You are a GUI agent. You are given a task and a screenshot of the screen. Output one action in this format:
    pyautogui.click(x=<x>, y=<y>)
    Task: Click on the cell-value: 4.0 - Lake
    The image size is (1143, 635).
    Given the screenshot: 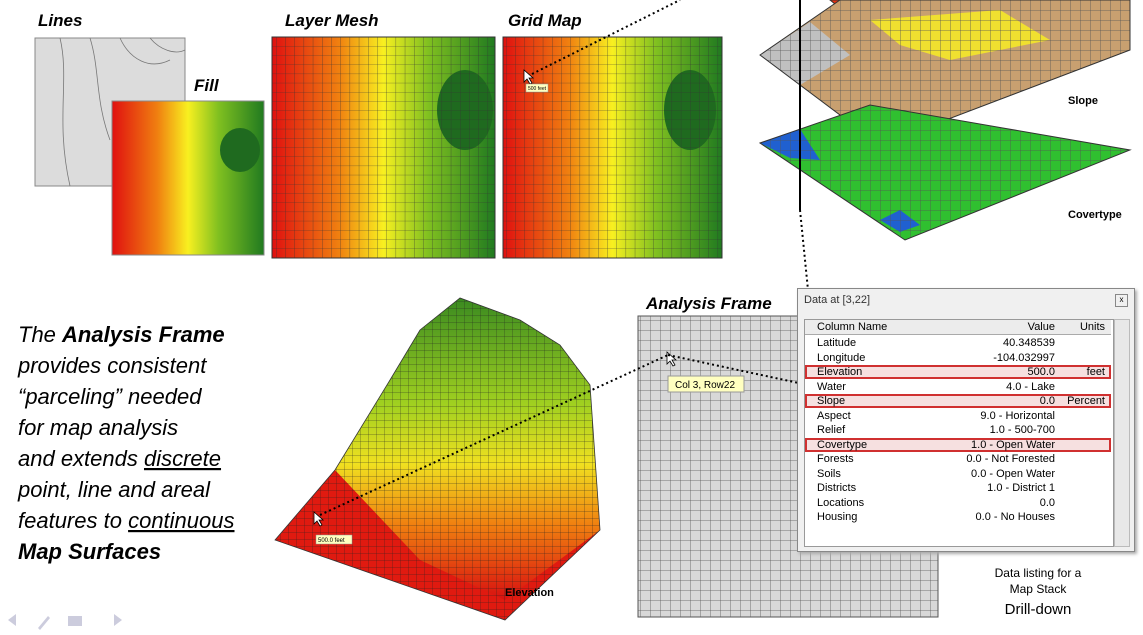 What is the action you would take?
    pyautogui.click(x=1030, y=386)
    